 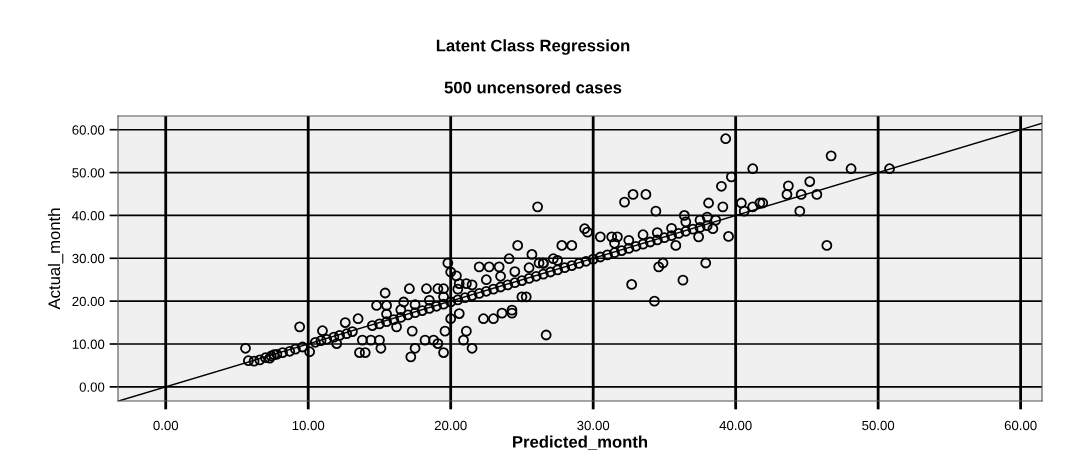 What do you see at coordinates (1020, 425) in the screenshot?
I see `x-tick-label: 60.00` at bounding box center [1020, 425].